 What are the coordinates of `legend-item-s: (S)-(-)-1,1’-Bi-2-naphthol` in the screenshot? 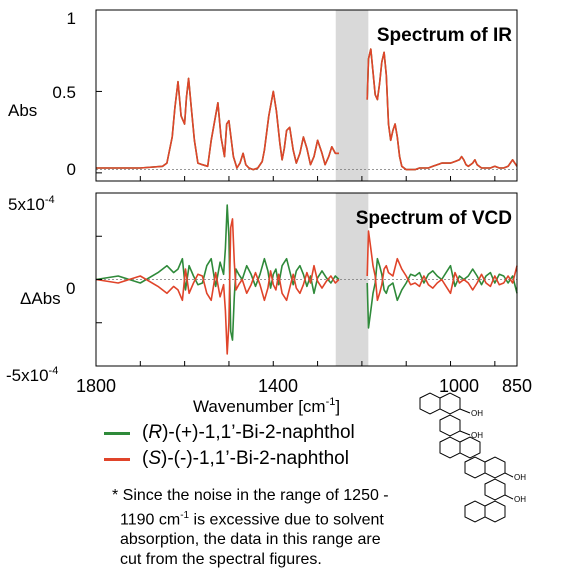 It's located at (229, 459).